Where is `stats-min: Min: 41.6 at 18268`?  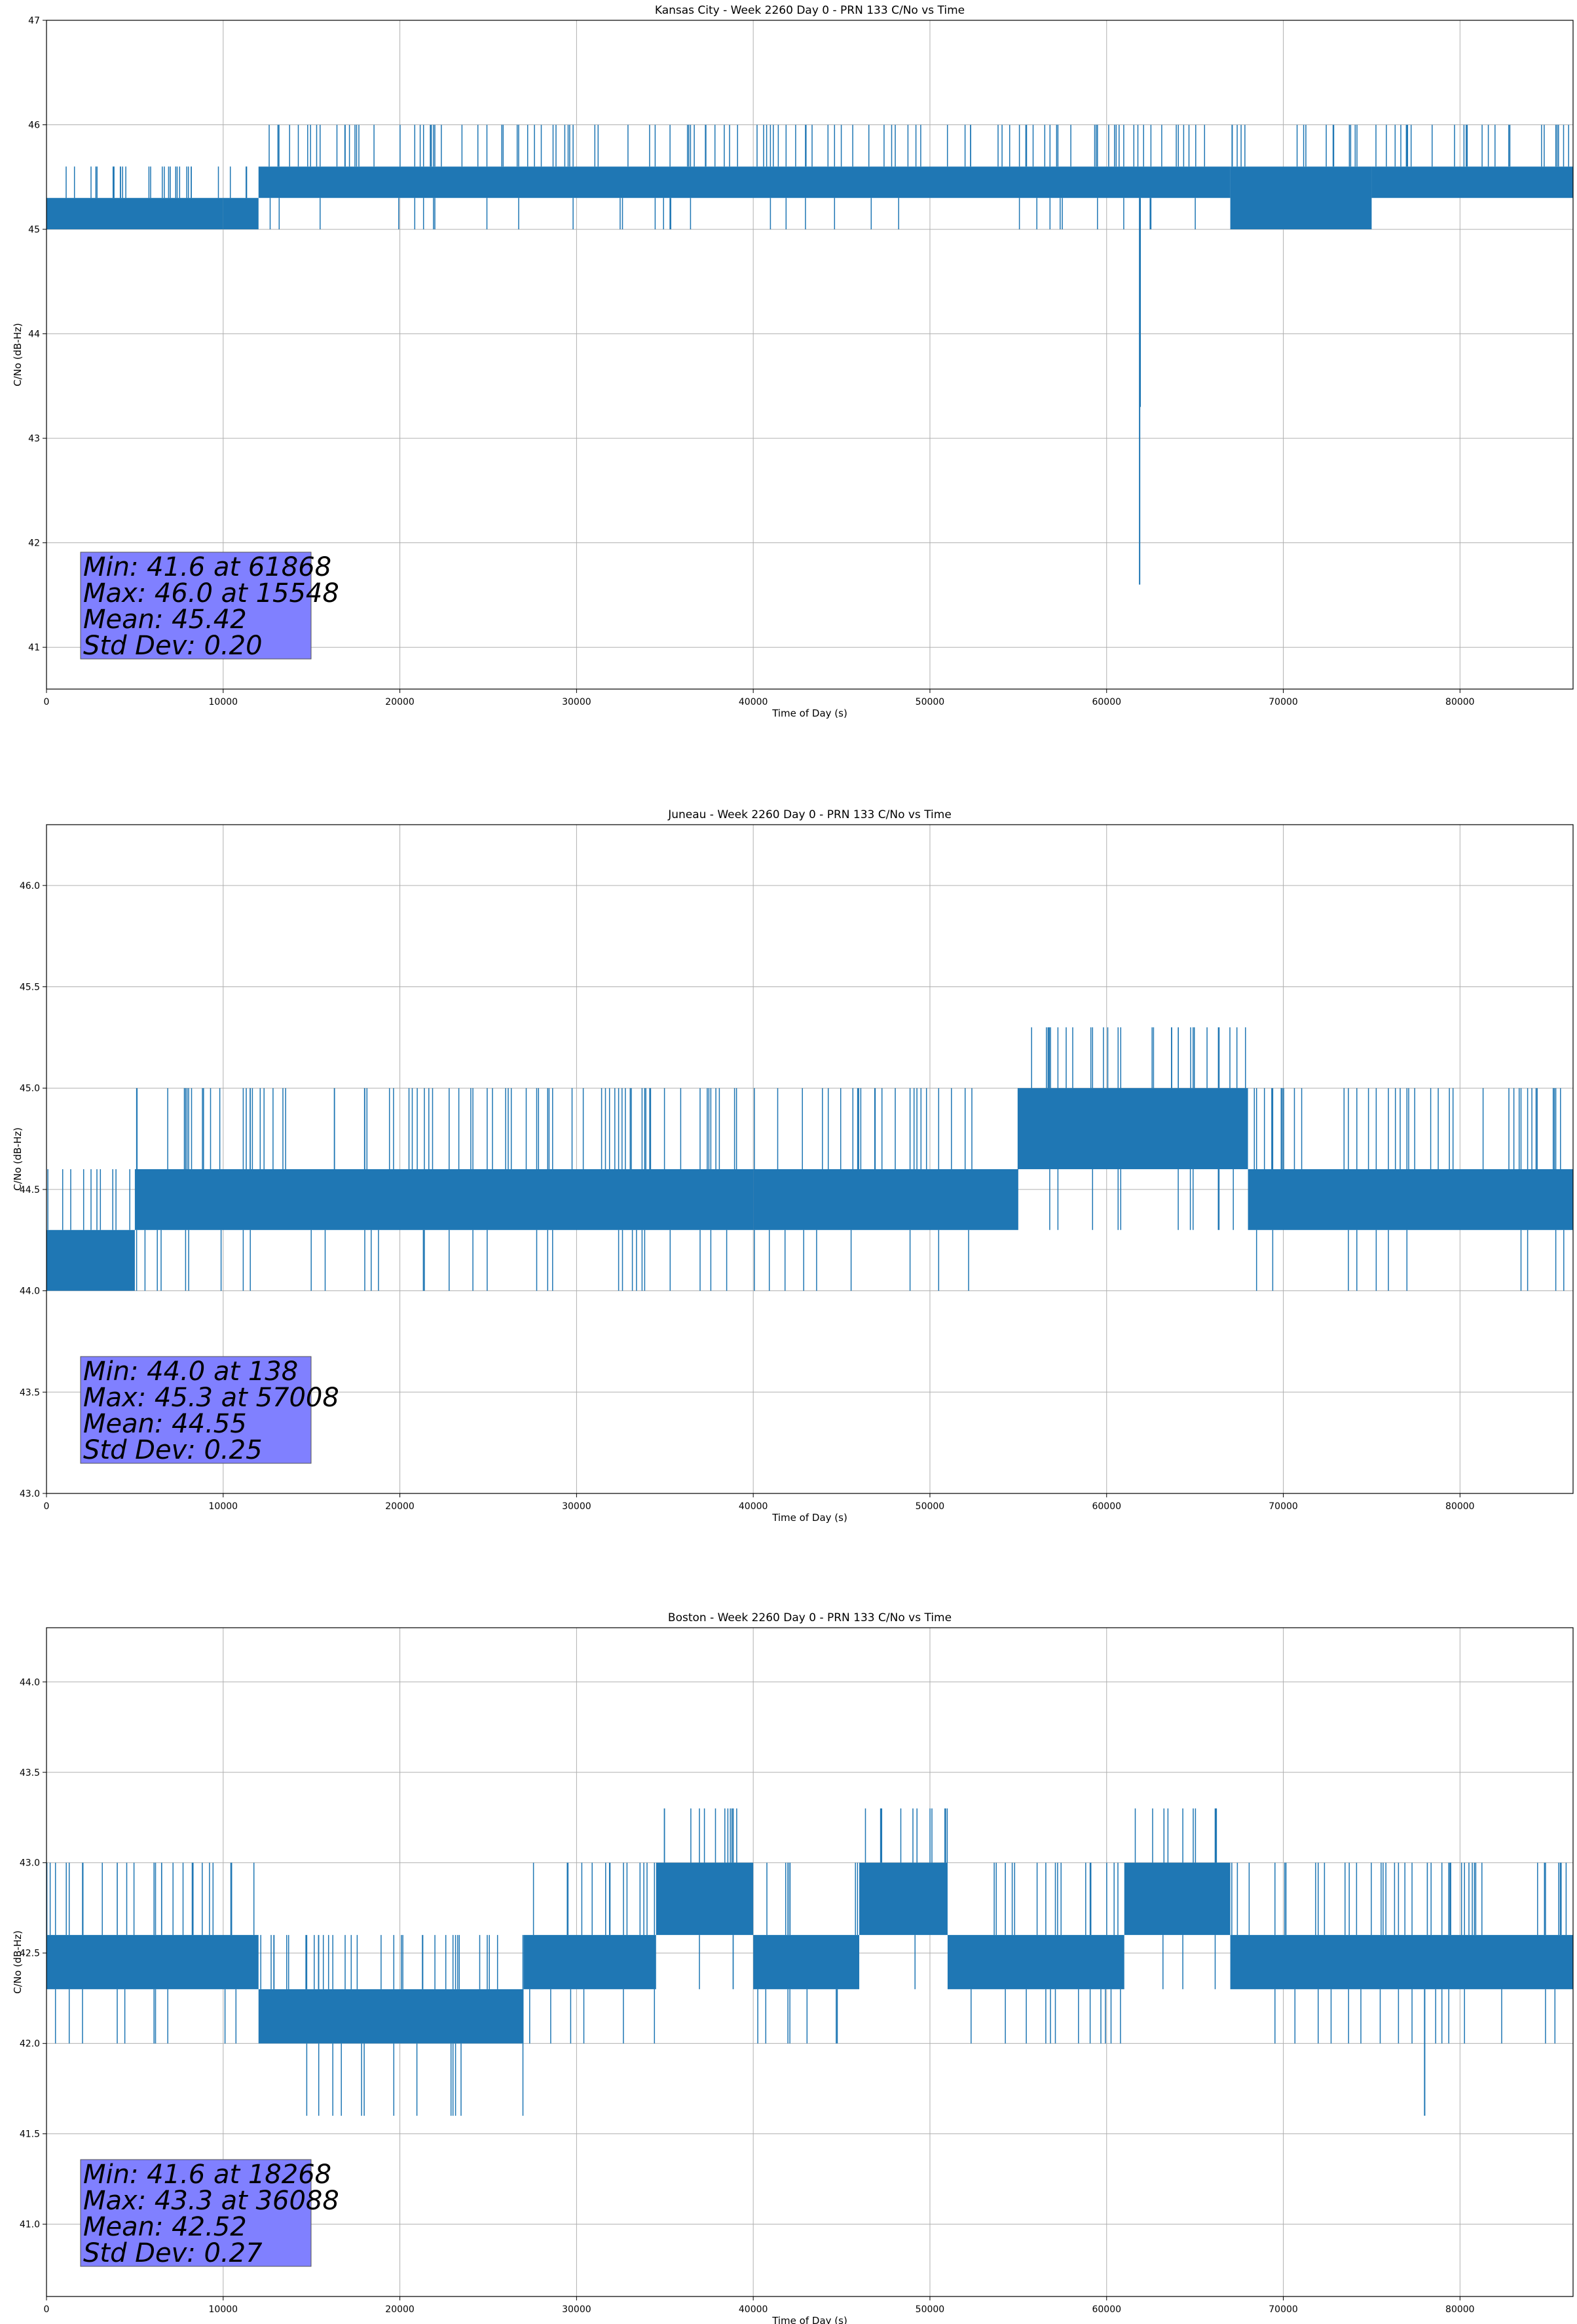 stats-min: Min: 41.6 at 18268 is located at coordinates (207, 2175).